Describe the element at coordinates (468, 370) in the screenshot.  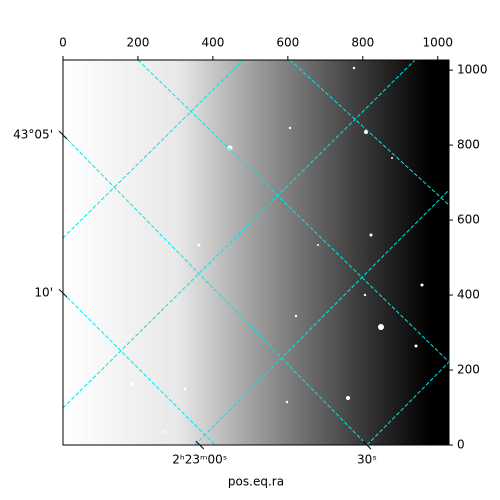
I see `y-tick-label: 200` at that location.